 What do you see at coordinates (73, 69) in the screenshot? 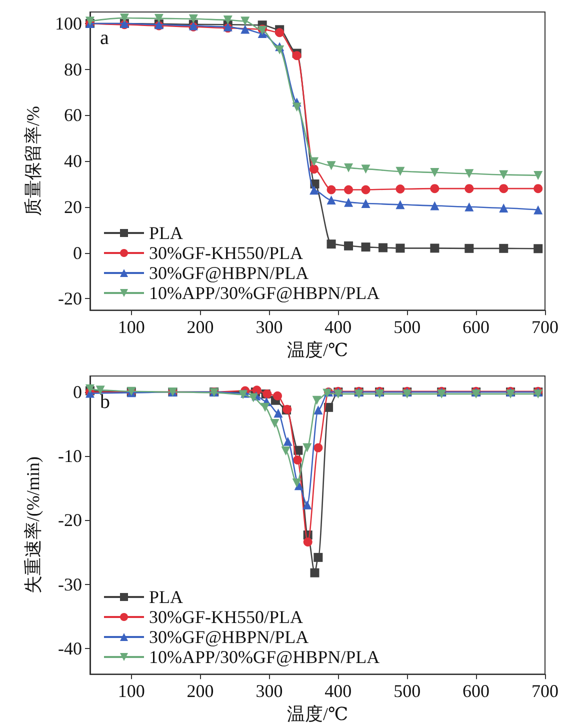
I see `y-tick-label: 80` at bounding box center [73, 69].